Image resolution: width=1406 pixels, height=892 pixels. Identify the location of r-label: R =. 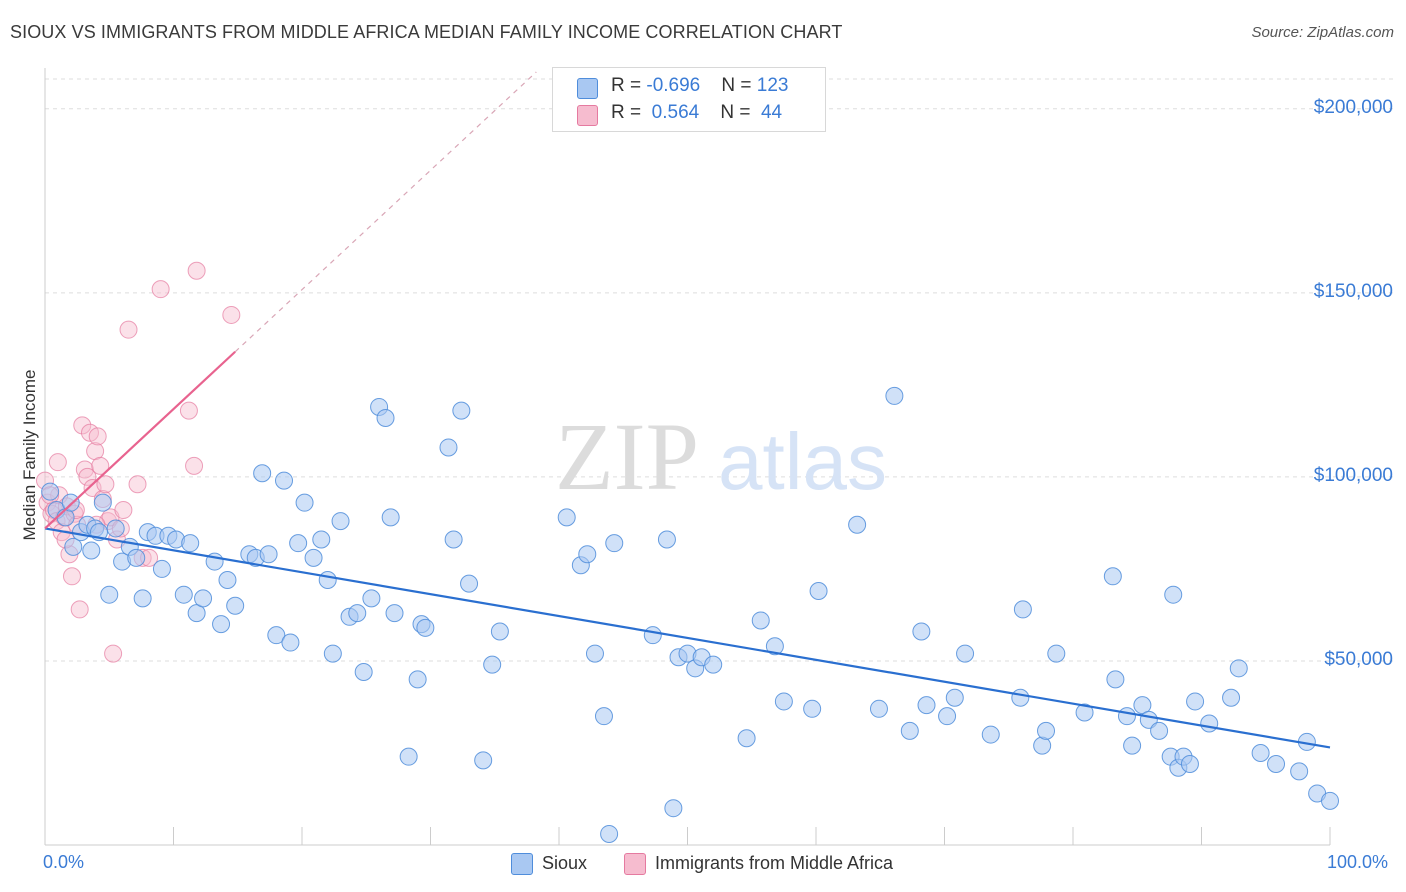
(629, 112).